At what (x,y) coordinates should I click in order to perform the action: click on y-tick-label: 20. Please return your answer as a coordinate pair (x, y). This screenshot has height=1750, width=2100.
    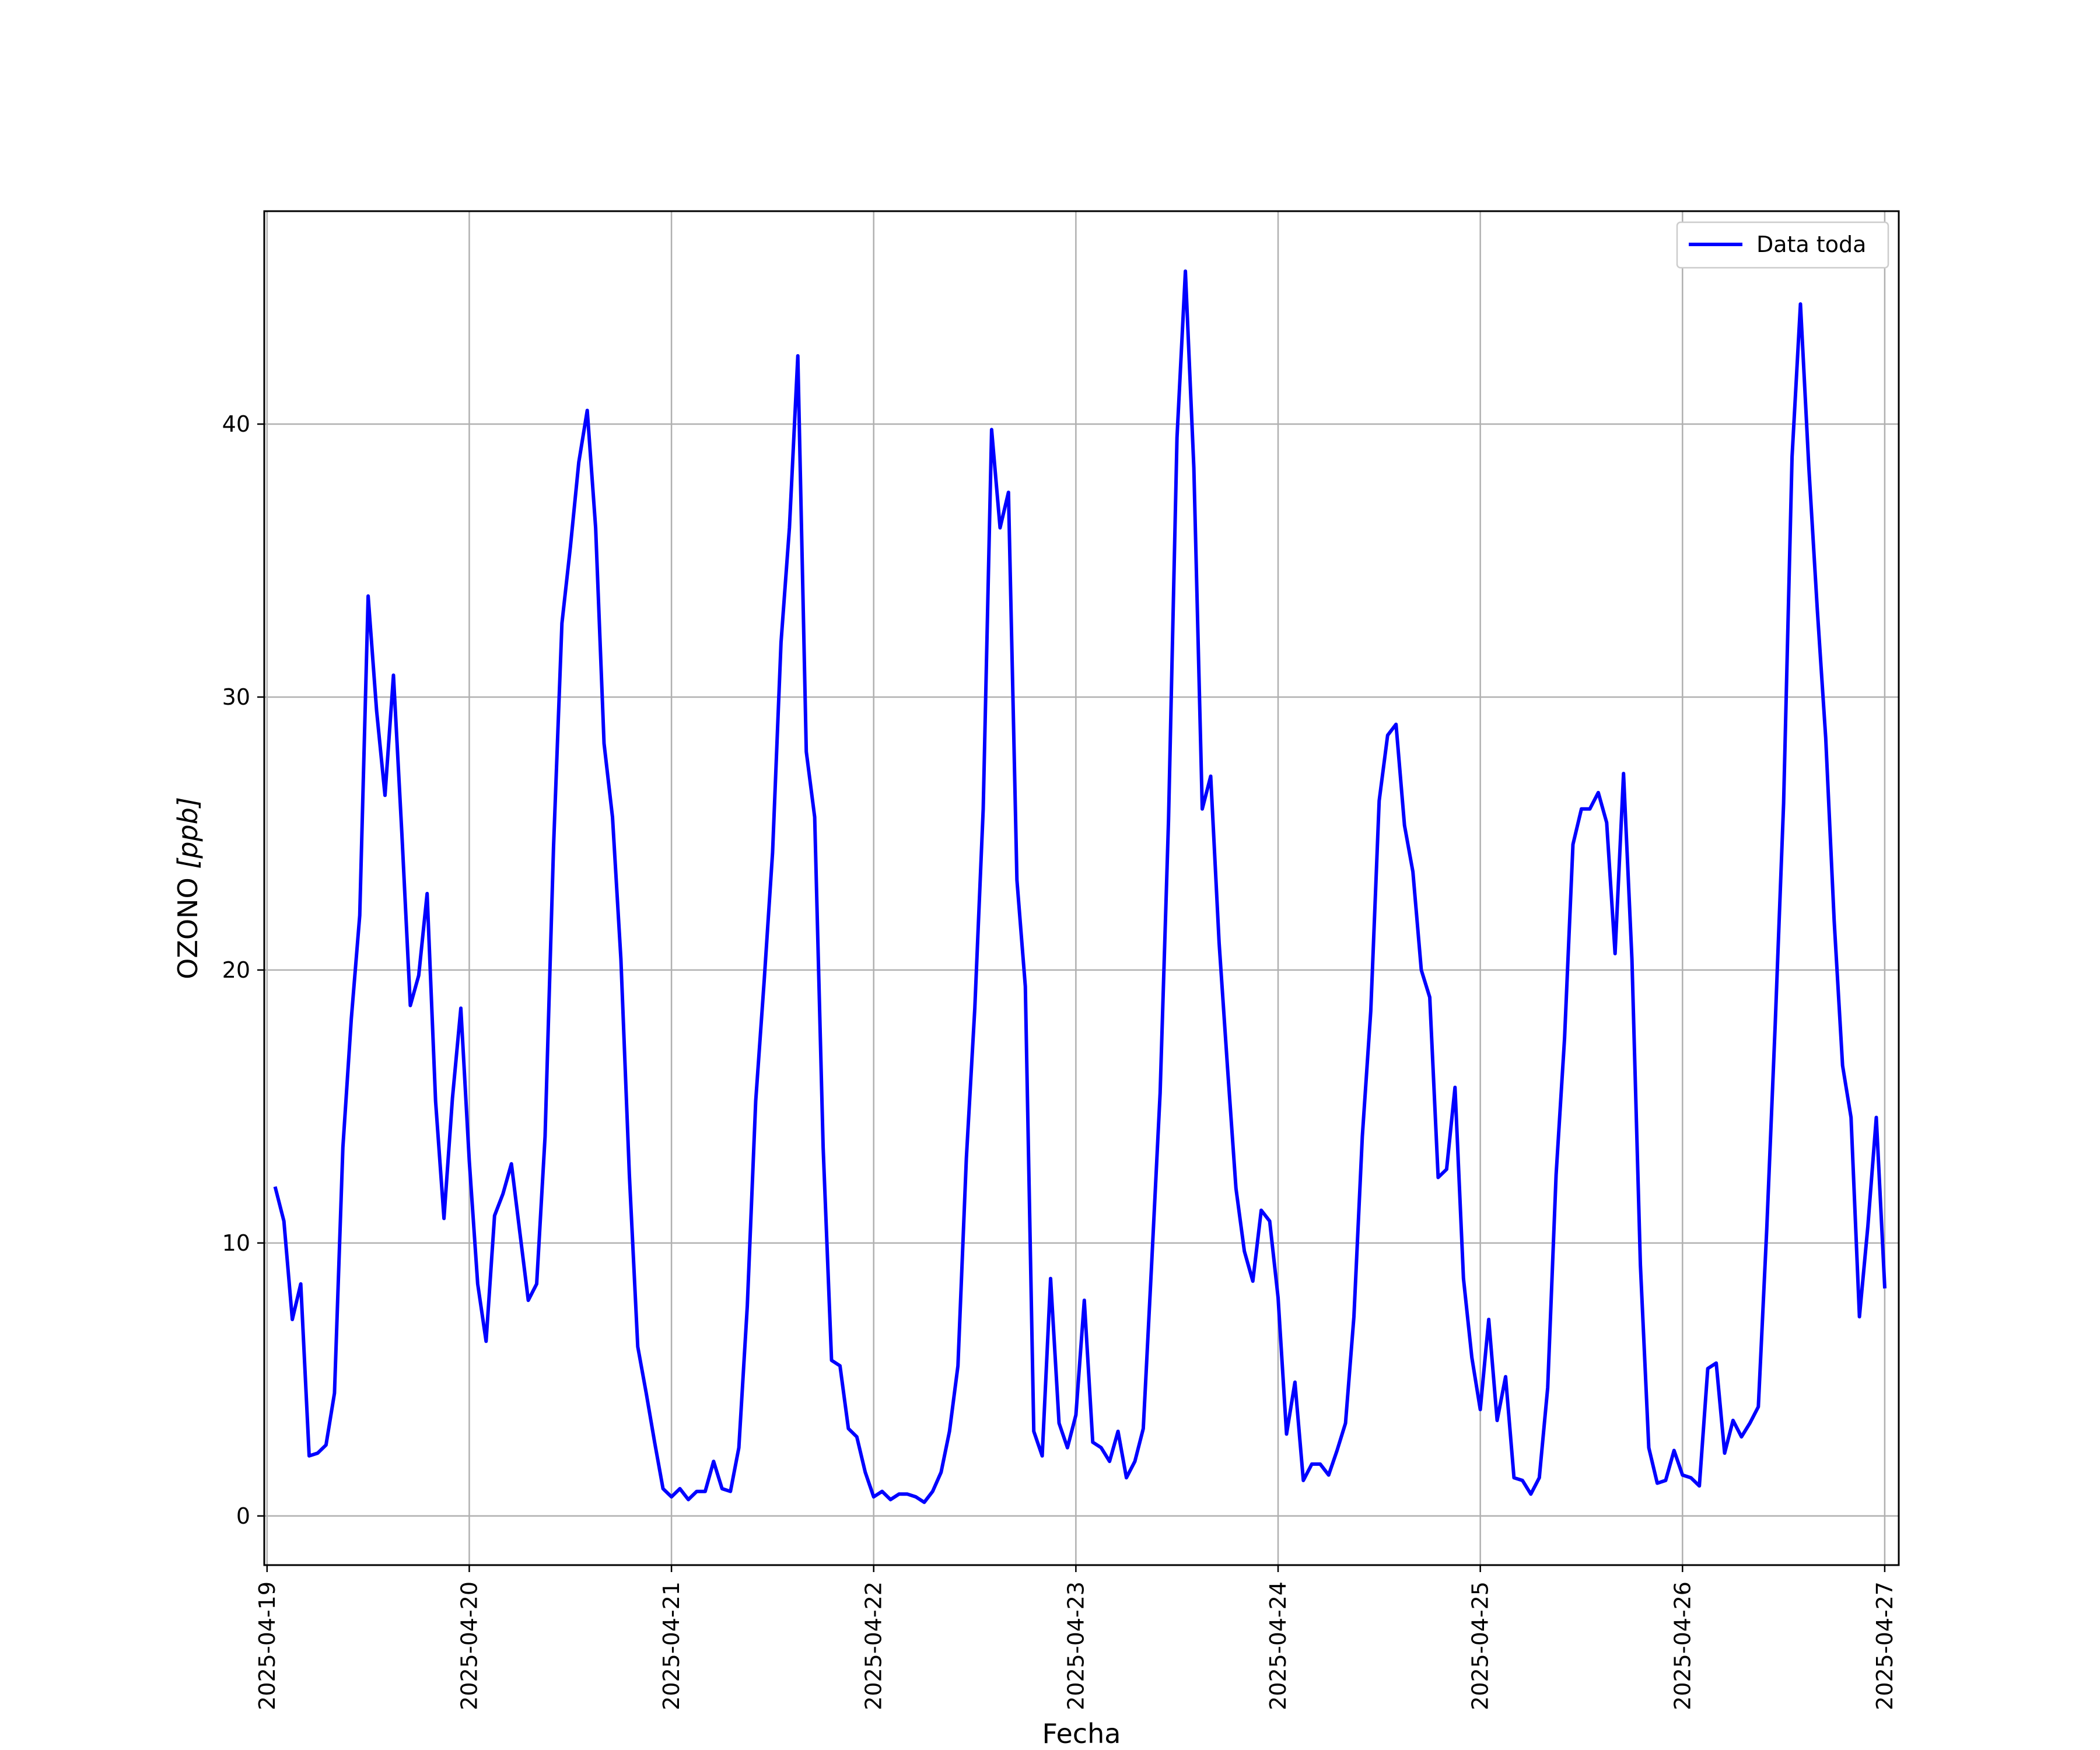
    Looking at the image, I should click on (236, 970).